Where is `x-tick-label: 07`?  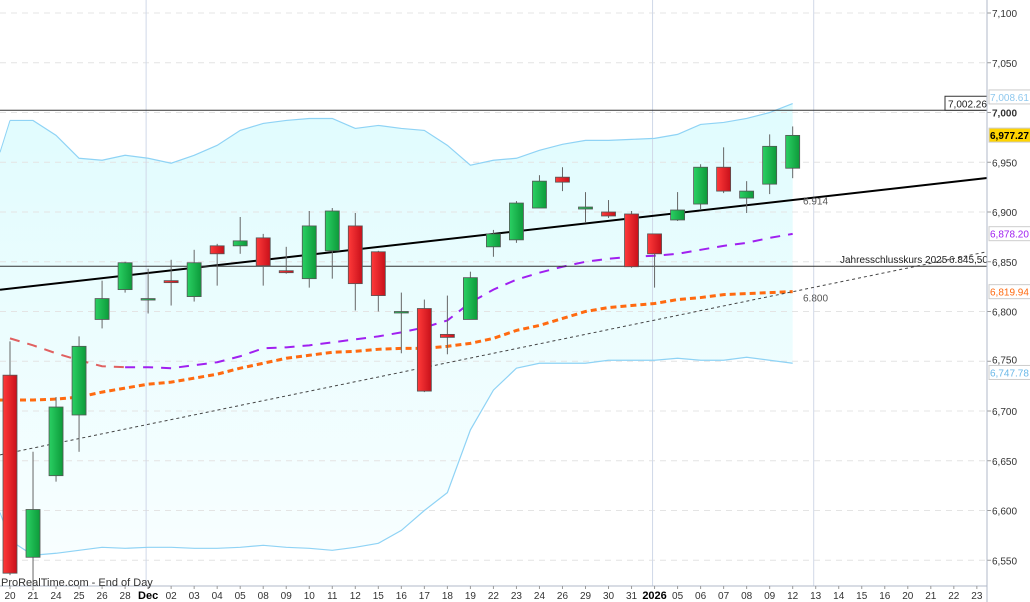
x-tick-label: 07 is located at coordinates (724, 596).